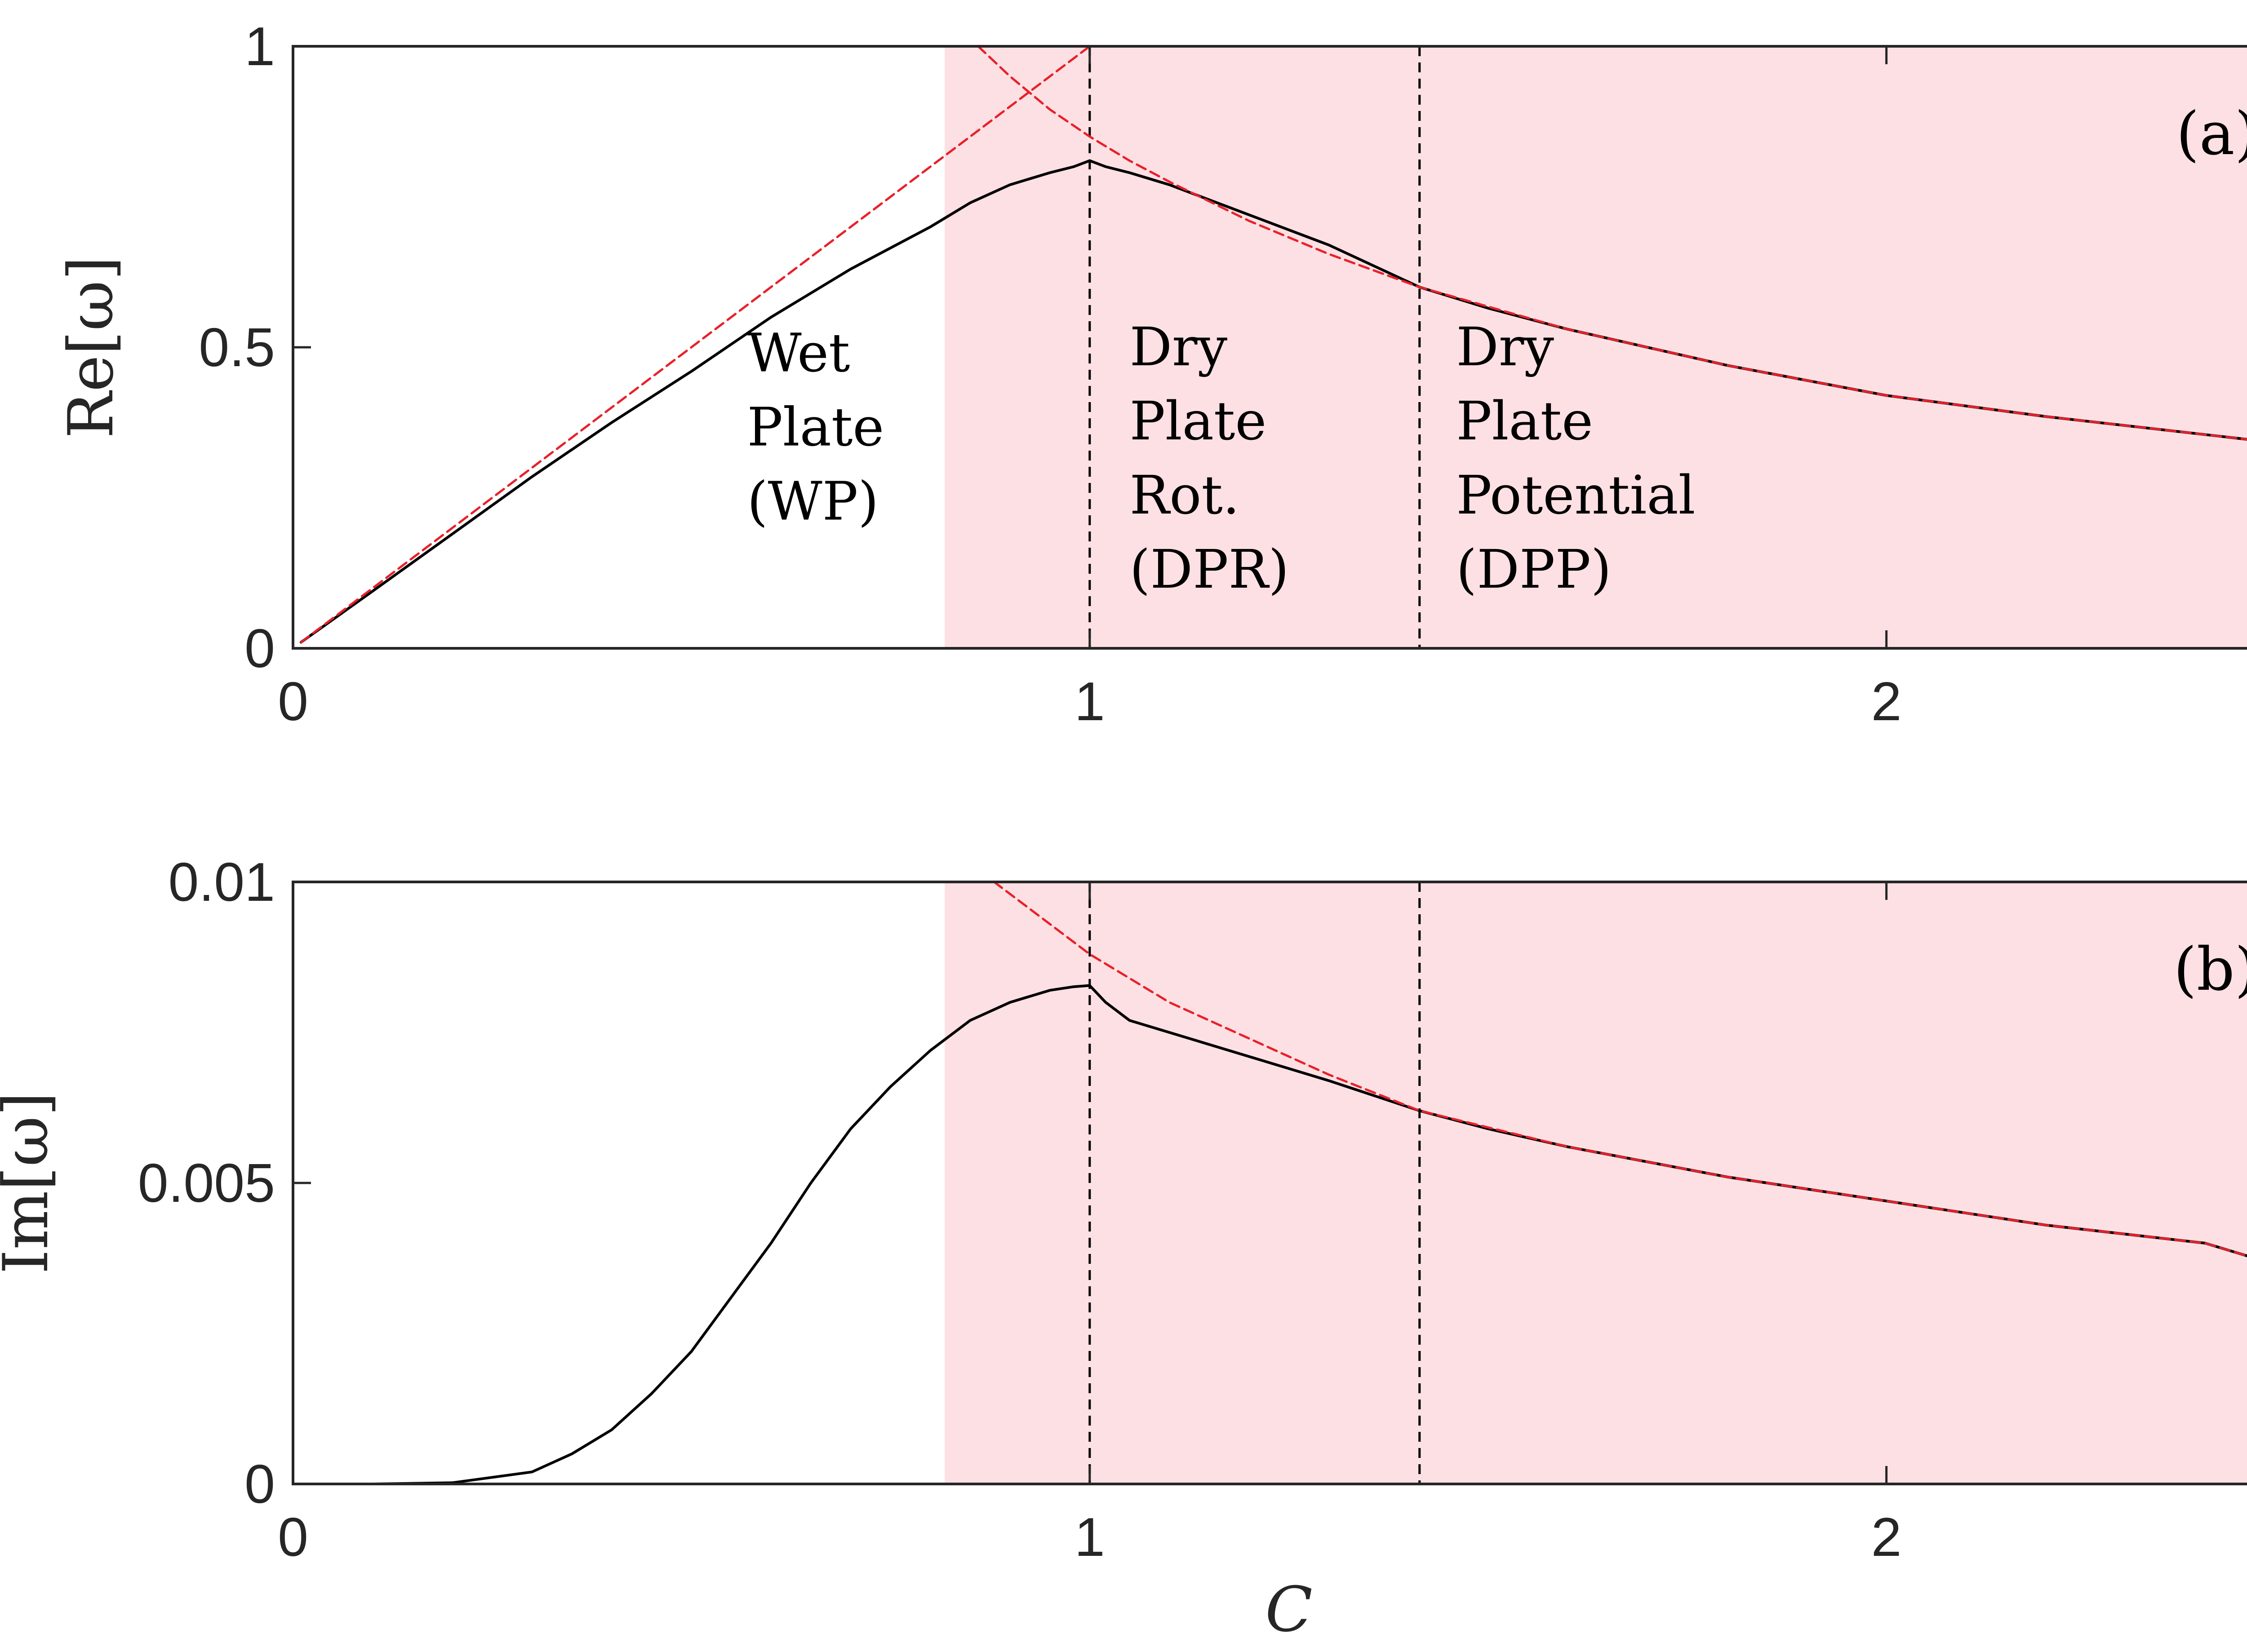 This screenshot has height=1652, width=2247. I want to click on region-label-line: Potential, so click(1576, 495).